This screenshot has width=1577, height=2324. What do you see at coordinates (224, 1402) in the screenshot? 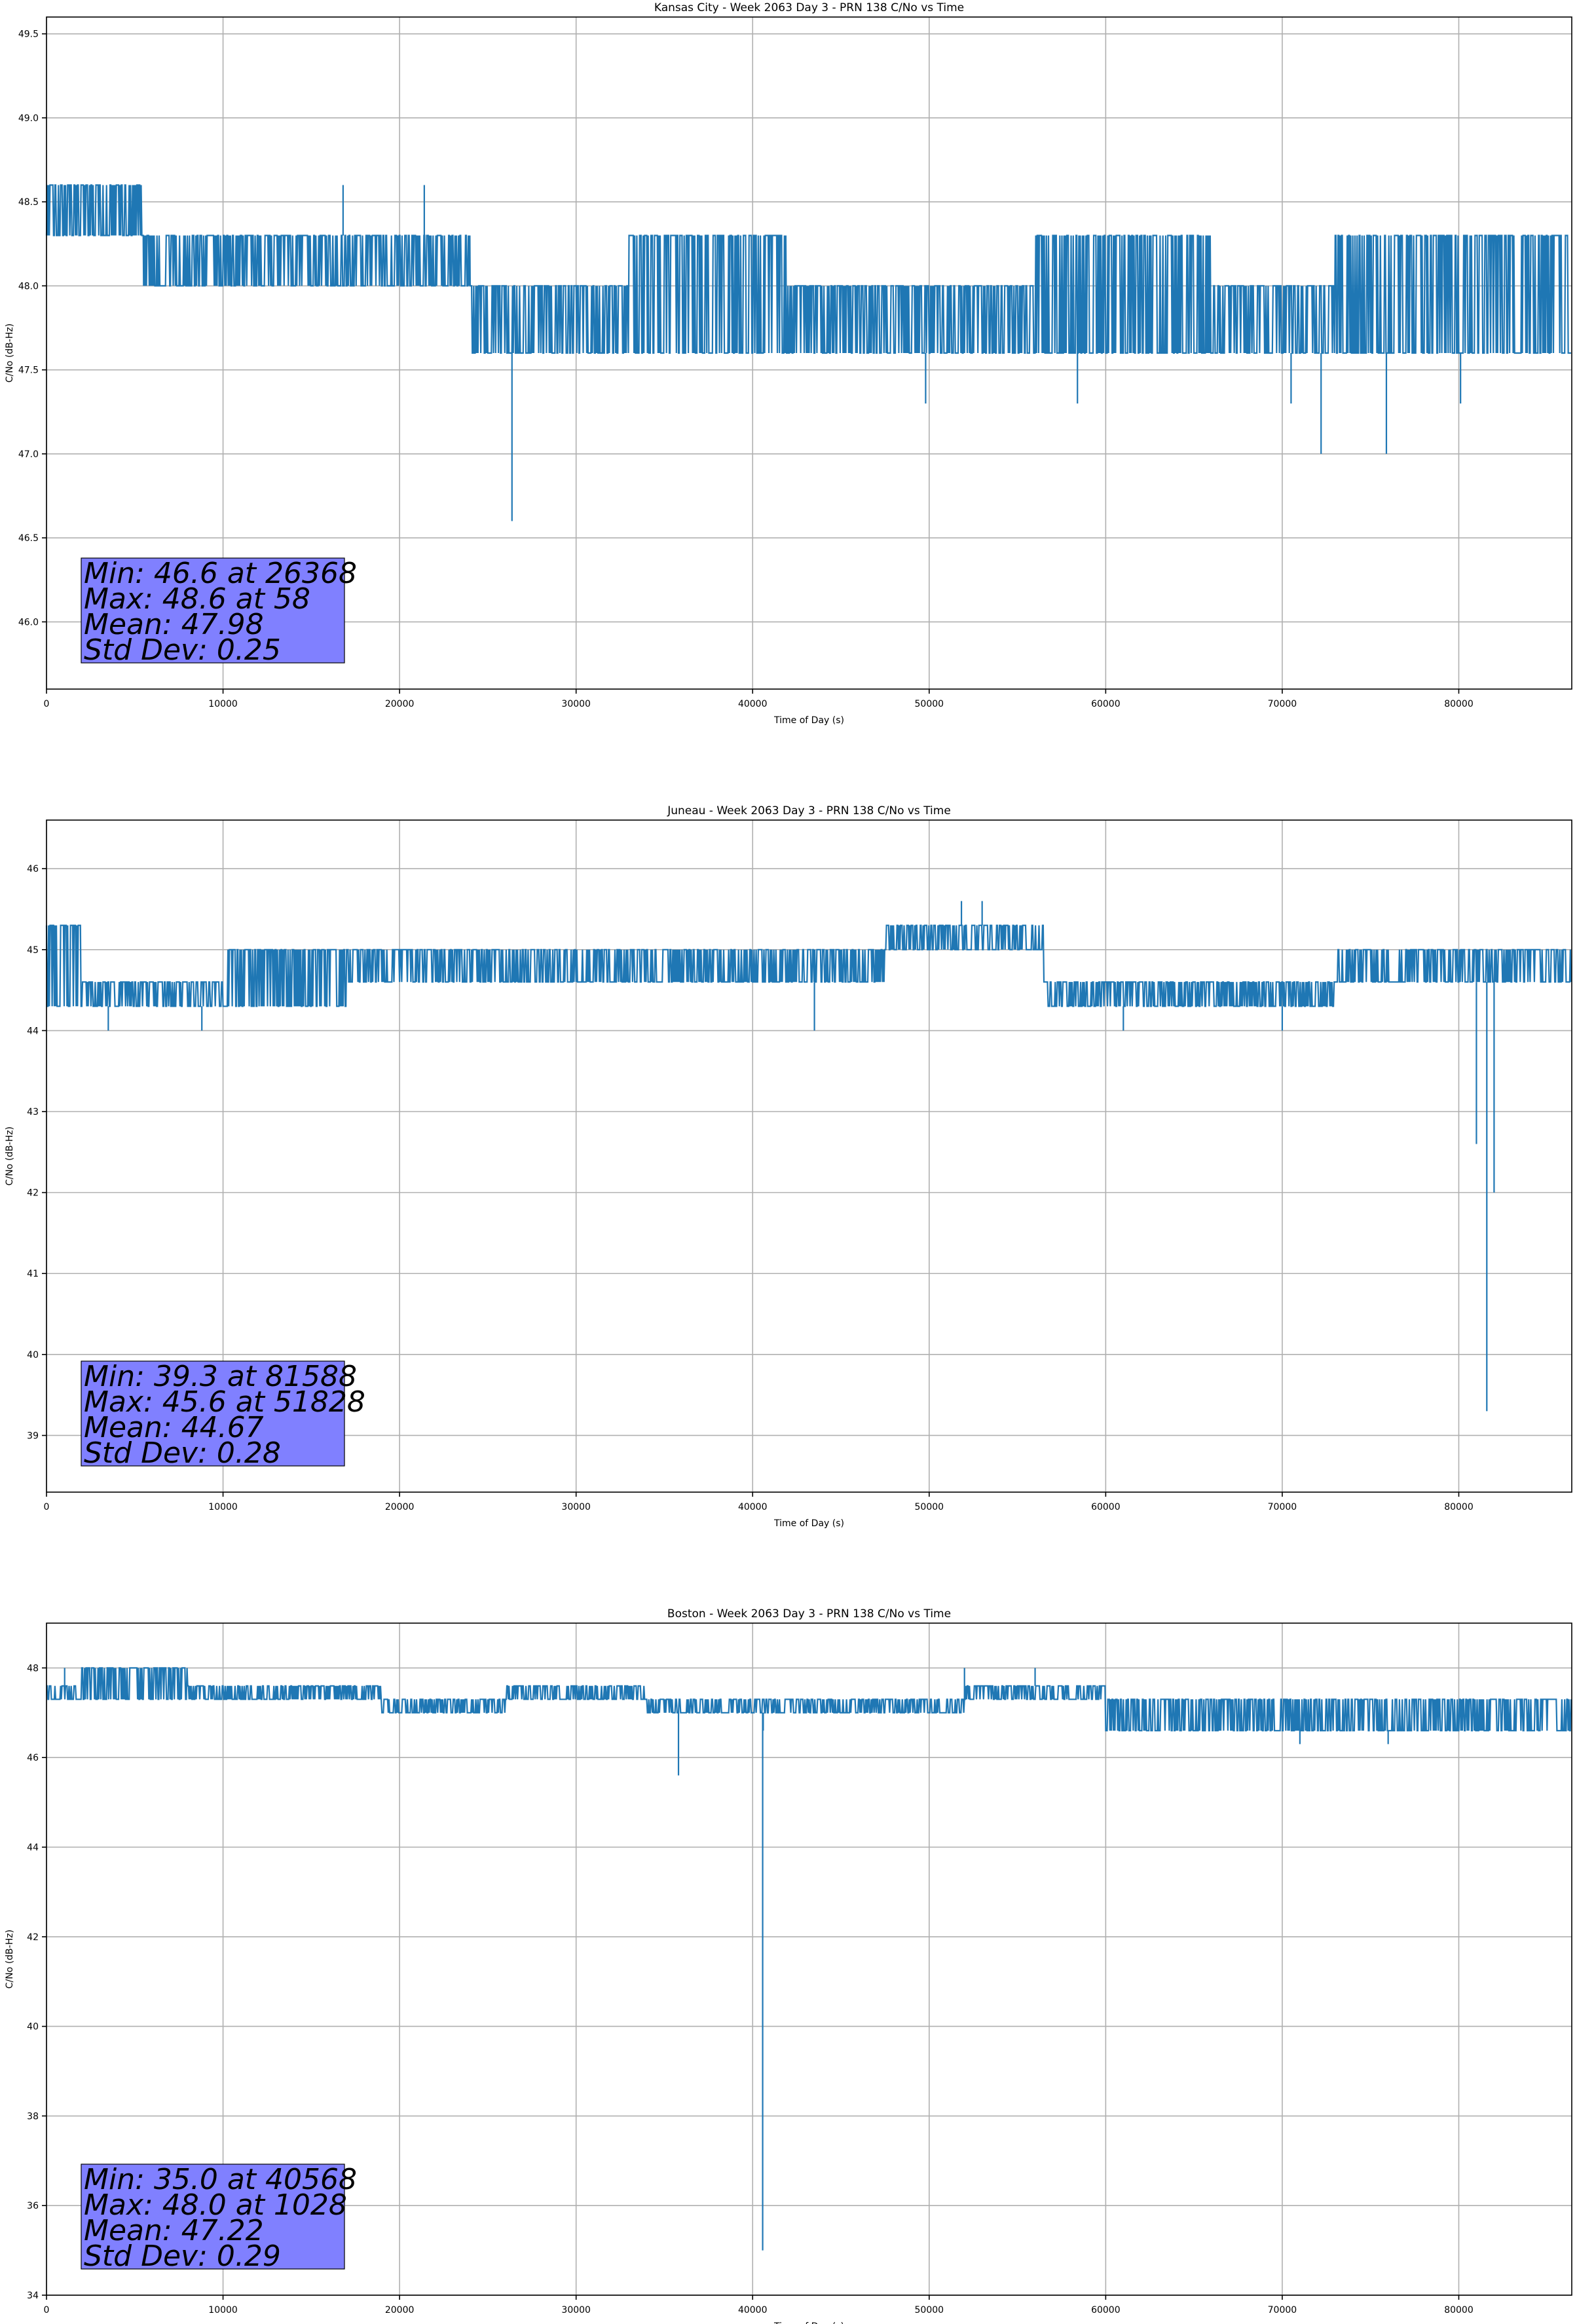
I see `stats-line: Max: 45.6 at 51828` at bounding box center [224, 1402].